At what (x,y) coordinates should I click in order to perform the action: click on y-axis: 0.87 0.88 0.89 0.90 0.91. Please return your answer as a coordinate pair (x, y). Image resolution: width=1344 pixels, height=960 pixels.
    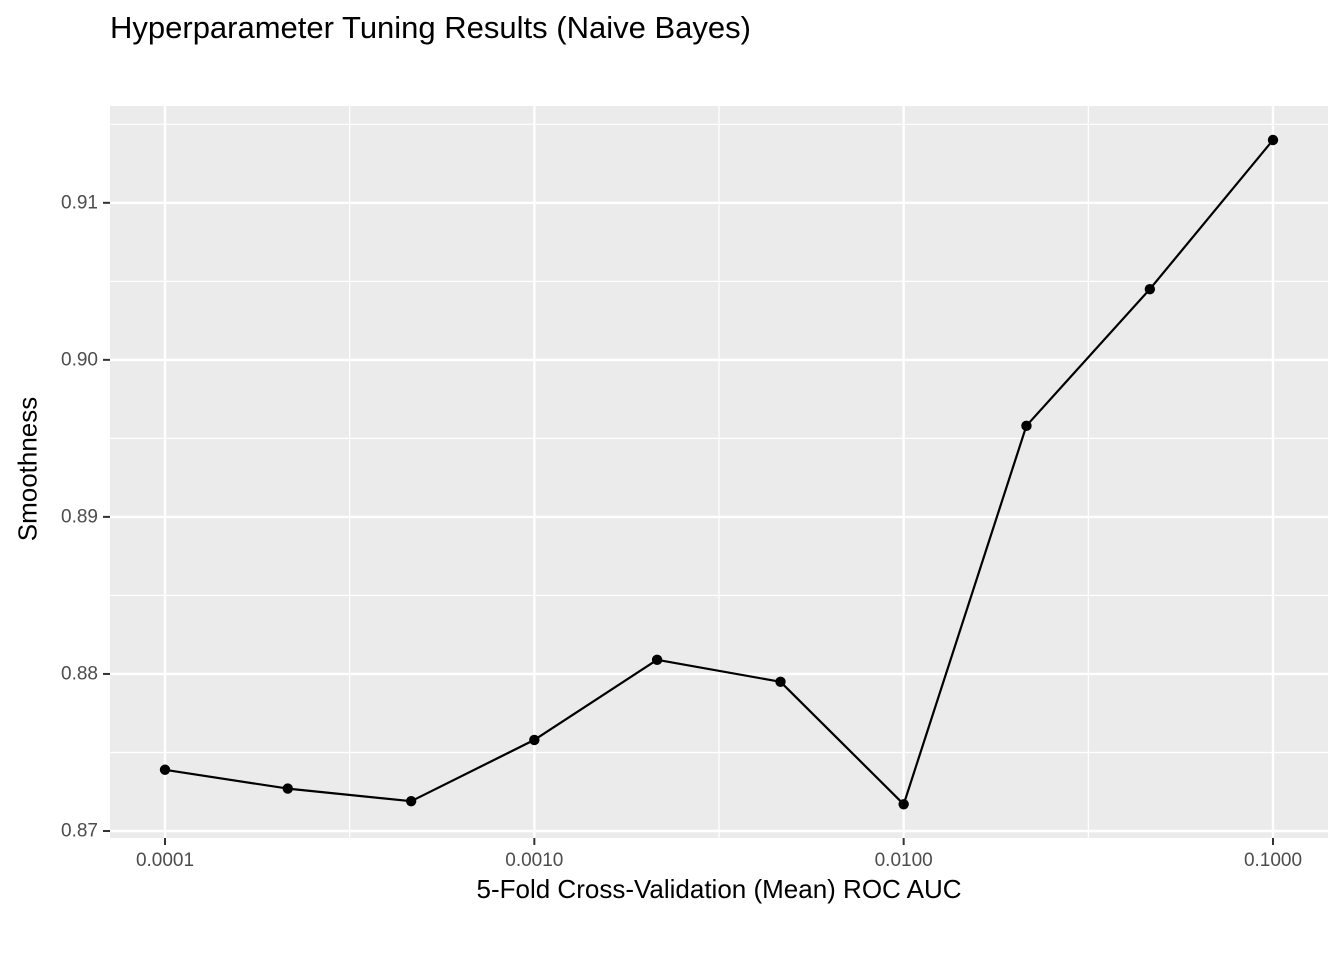
    Looking at the image, I should click on (85, 517).